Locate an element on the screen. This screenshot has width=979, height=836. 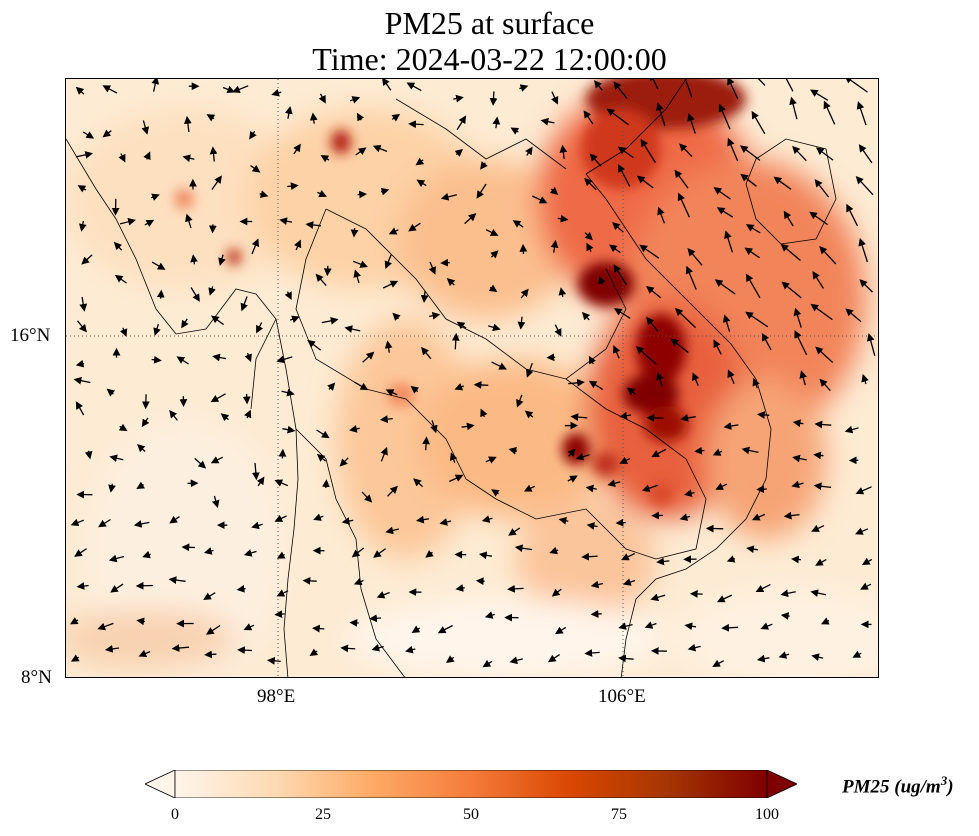
lat-label-16n: 16°N is located at coordinates (30, 335).